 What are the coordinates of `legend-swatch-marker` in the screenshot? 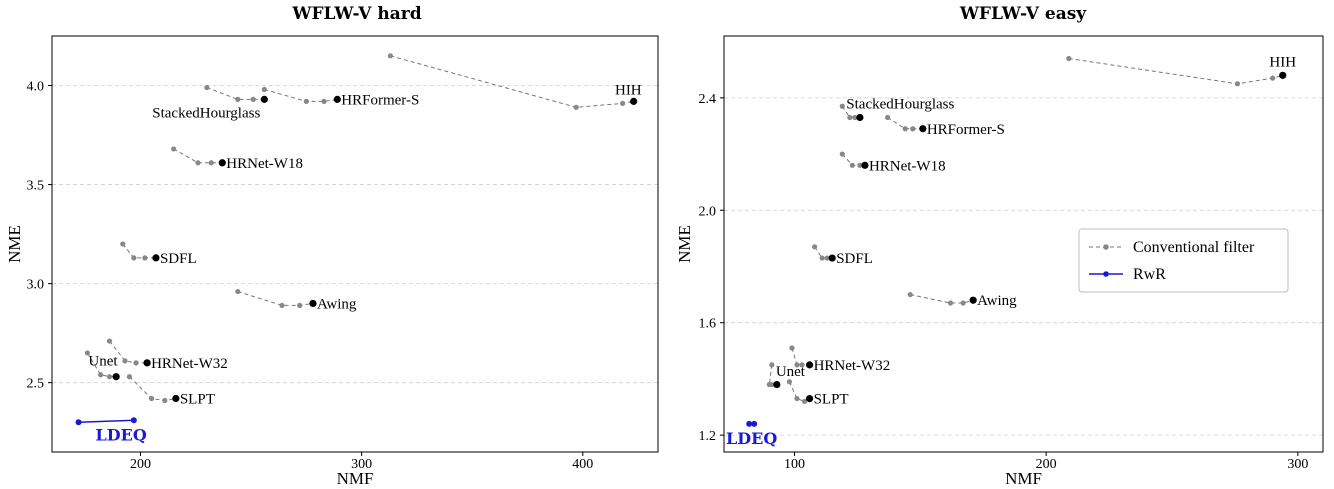 It's located at (1106, 274).